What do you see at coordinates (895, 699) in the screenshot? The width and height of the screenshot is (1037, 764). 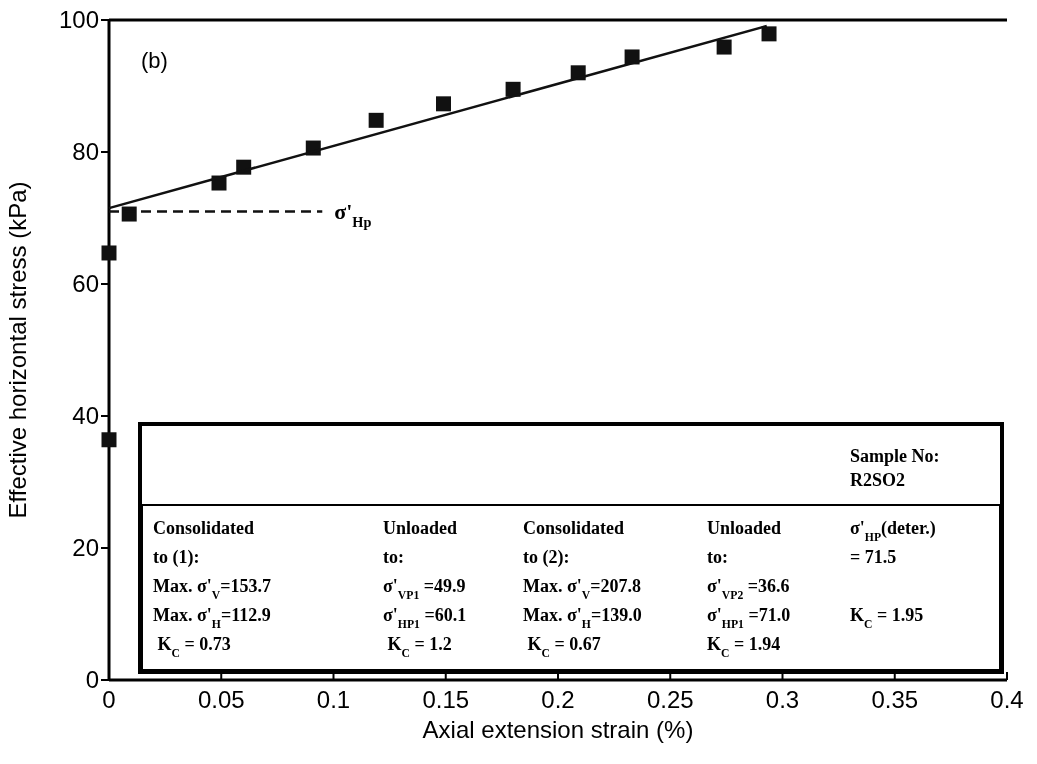 I see `x-tick-label: 0.35` at bounding box center [895, 699].